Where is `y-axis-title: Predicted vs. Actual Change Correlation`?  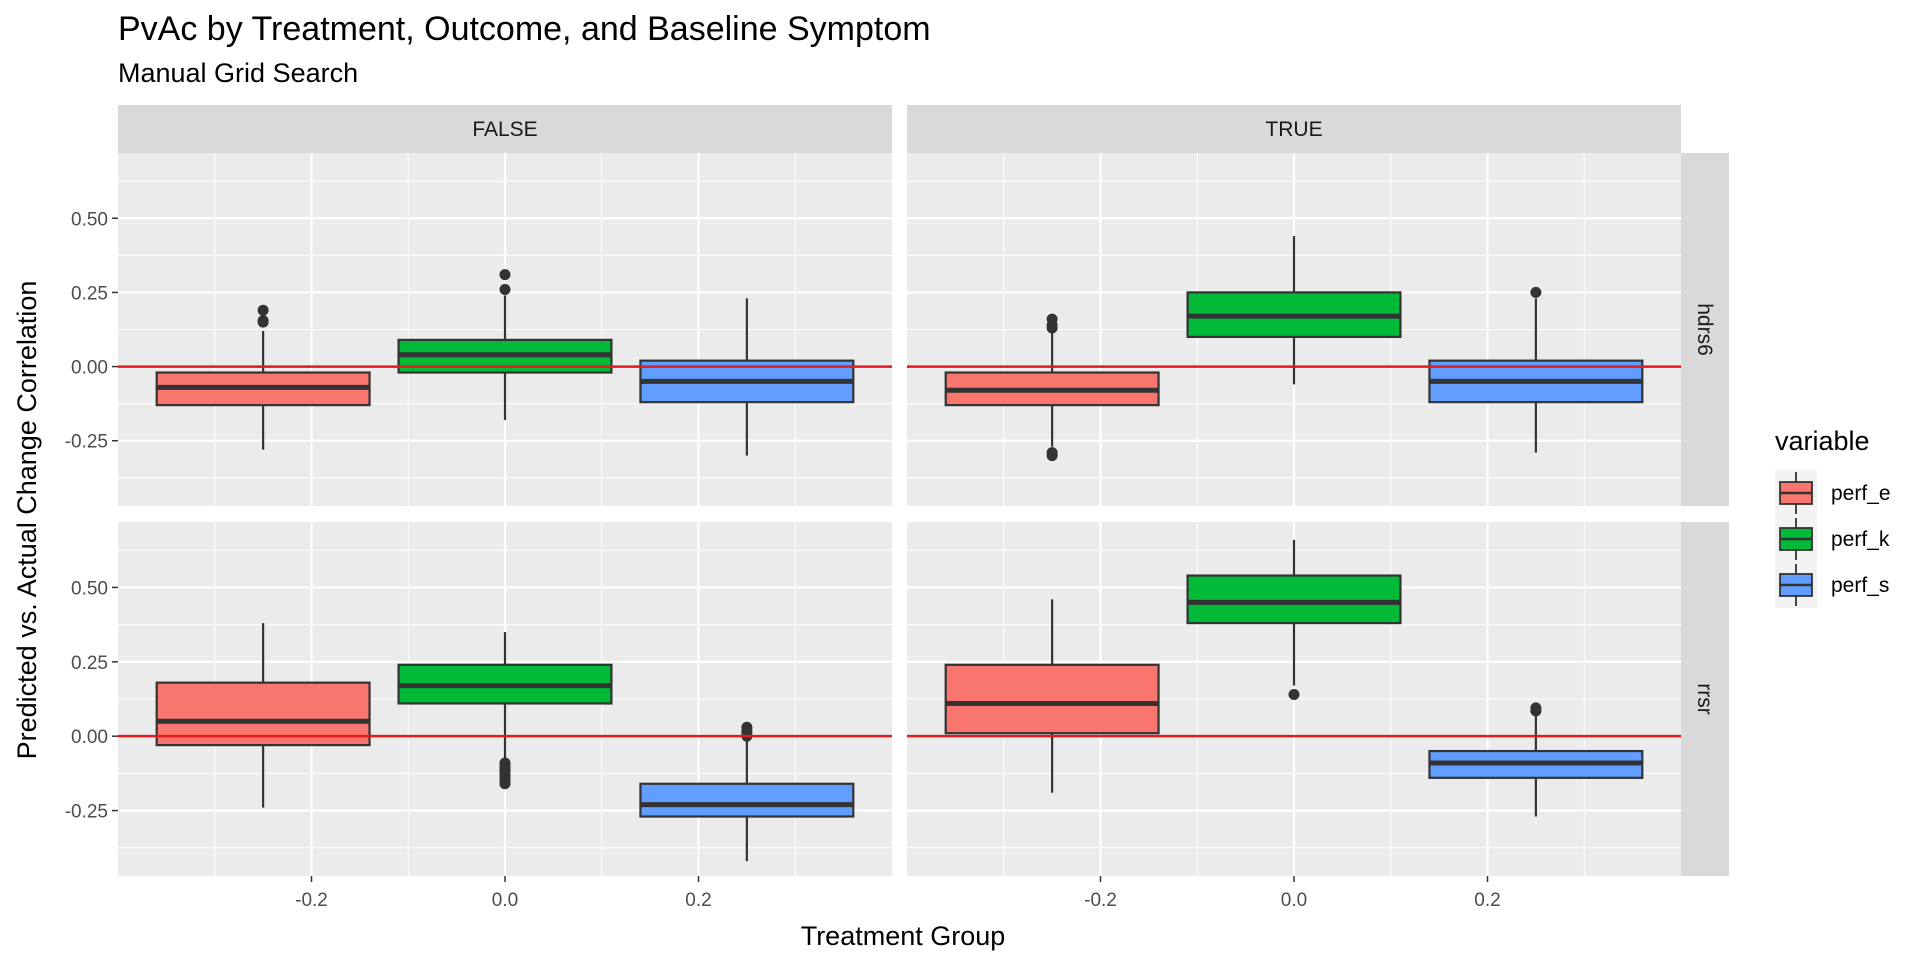
y-axis-title: Predicted vs. Actual Change Correlation is located at coordinates (27, 520).